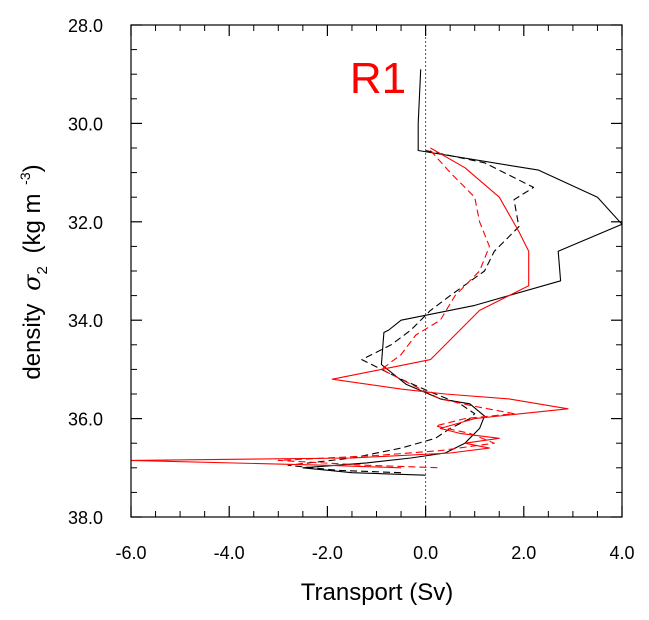 The width and height of the screenshot is (649, 620). Describe the element at coordinates (377, 592) in the screenshot. I see `x-axis-label: Transport (Sv)` at that location.